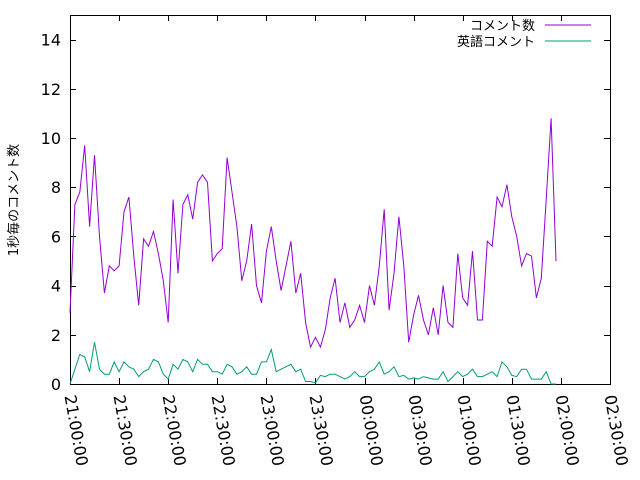 The height and width of the screenshot is (480, 640). I want to click on x-tick-label: 00:30:00, so click(420, 430).